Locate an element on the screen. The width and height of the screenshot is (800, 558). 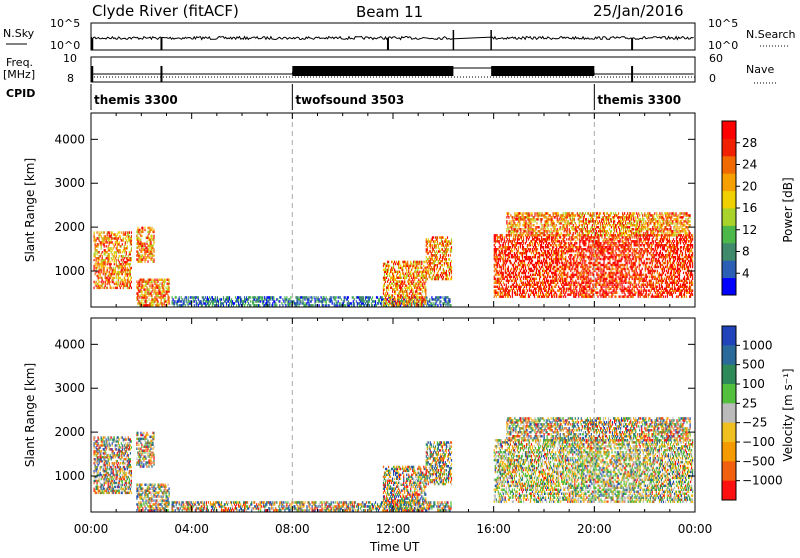
nave-tick-top: 60 is located at coordinates (716, 58).